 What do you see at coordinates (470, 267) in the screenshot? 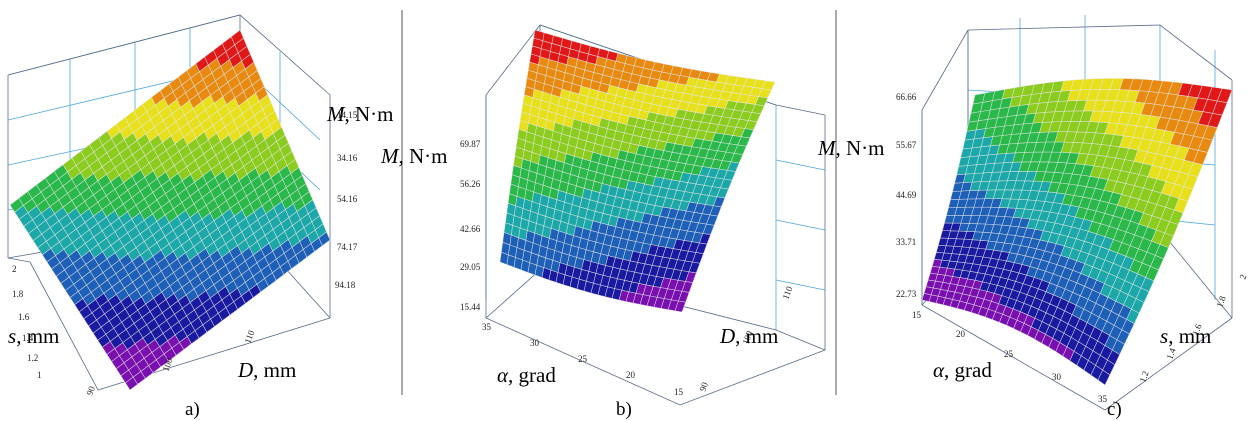
I see `z-tick: 29.05` at bounding box center [470, 267].